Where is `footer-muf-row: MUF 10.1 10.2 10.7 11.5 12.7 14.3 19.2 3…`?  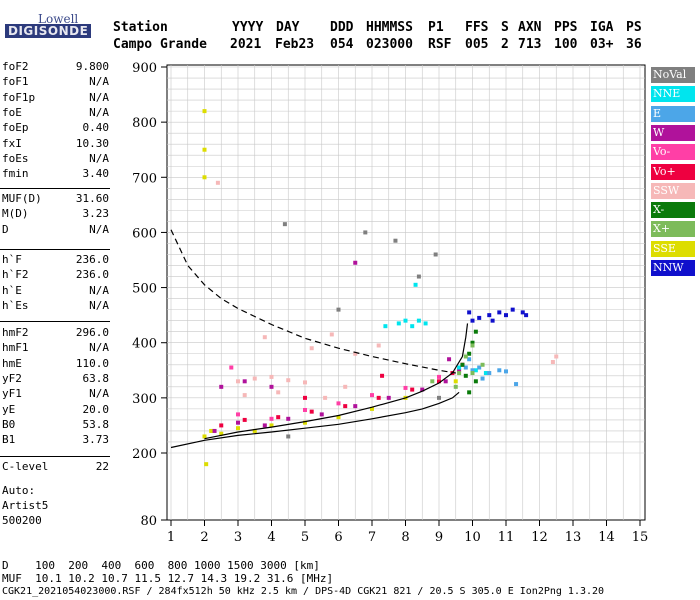 footer-muf-row: MUF 10.1 10.2 10.7 11.5 12.7 14.3 19.2 3… is located at coordinates (168, 578).